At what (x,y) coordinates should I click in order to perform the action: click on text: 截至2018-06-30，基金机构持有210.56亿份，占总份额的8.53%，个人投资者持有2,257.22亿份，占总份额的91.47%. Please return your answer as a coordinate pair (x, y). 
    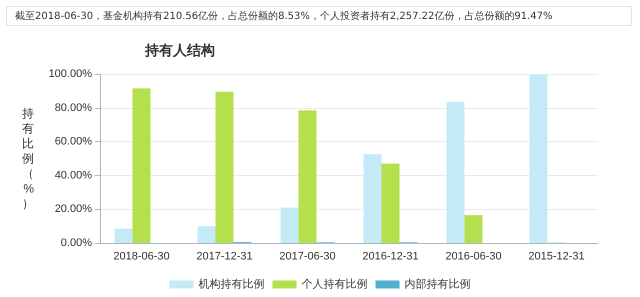
    Looking at the image, I should click on (319, 16).